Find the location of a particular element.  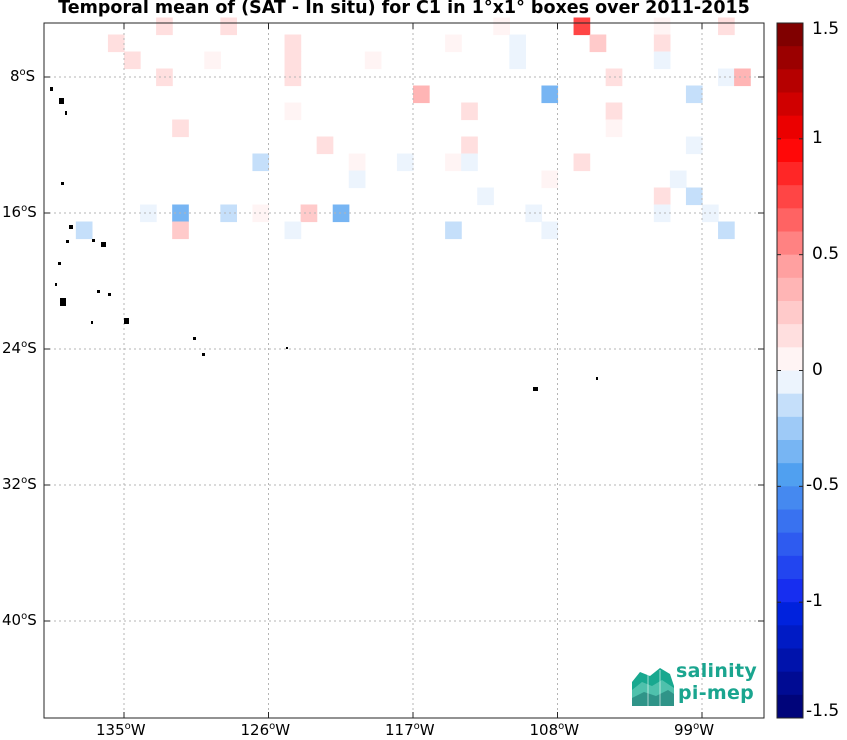

x-tick-label: 126oW is located at coordinates (265, 730).